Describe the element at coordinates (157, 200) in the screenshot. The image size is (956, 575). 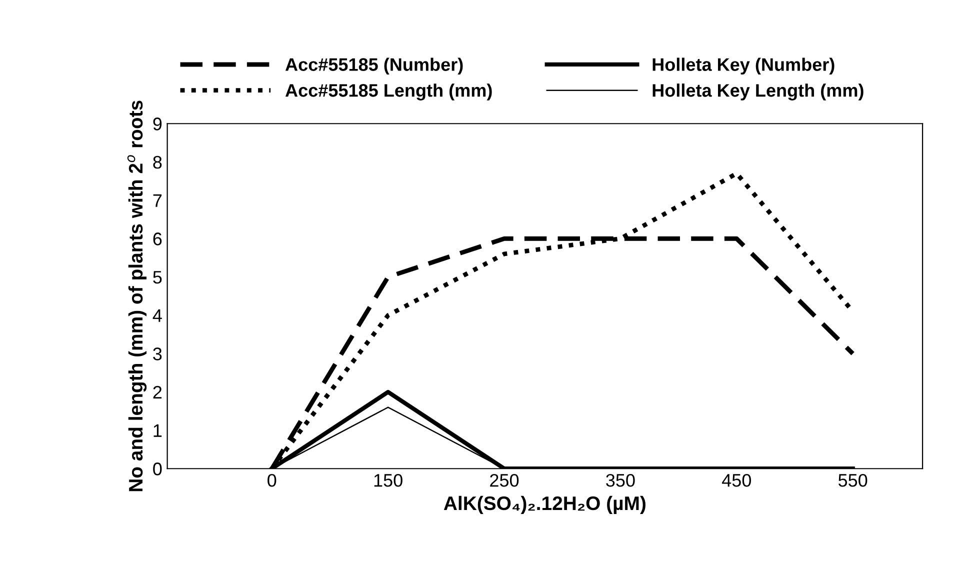
I see `y-tick-label: 7` at that location.